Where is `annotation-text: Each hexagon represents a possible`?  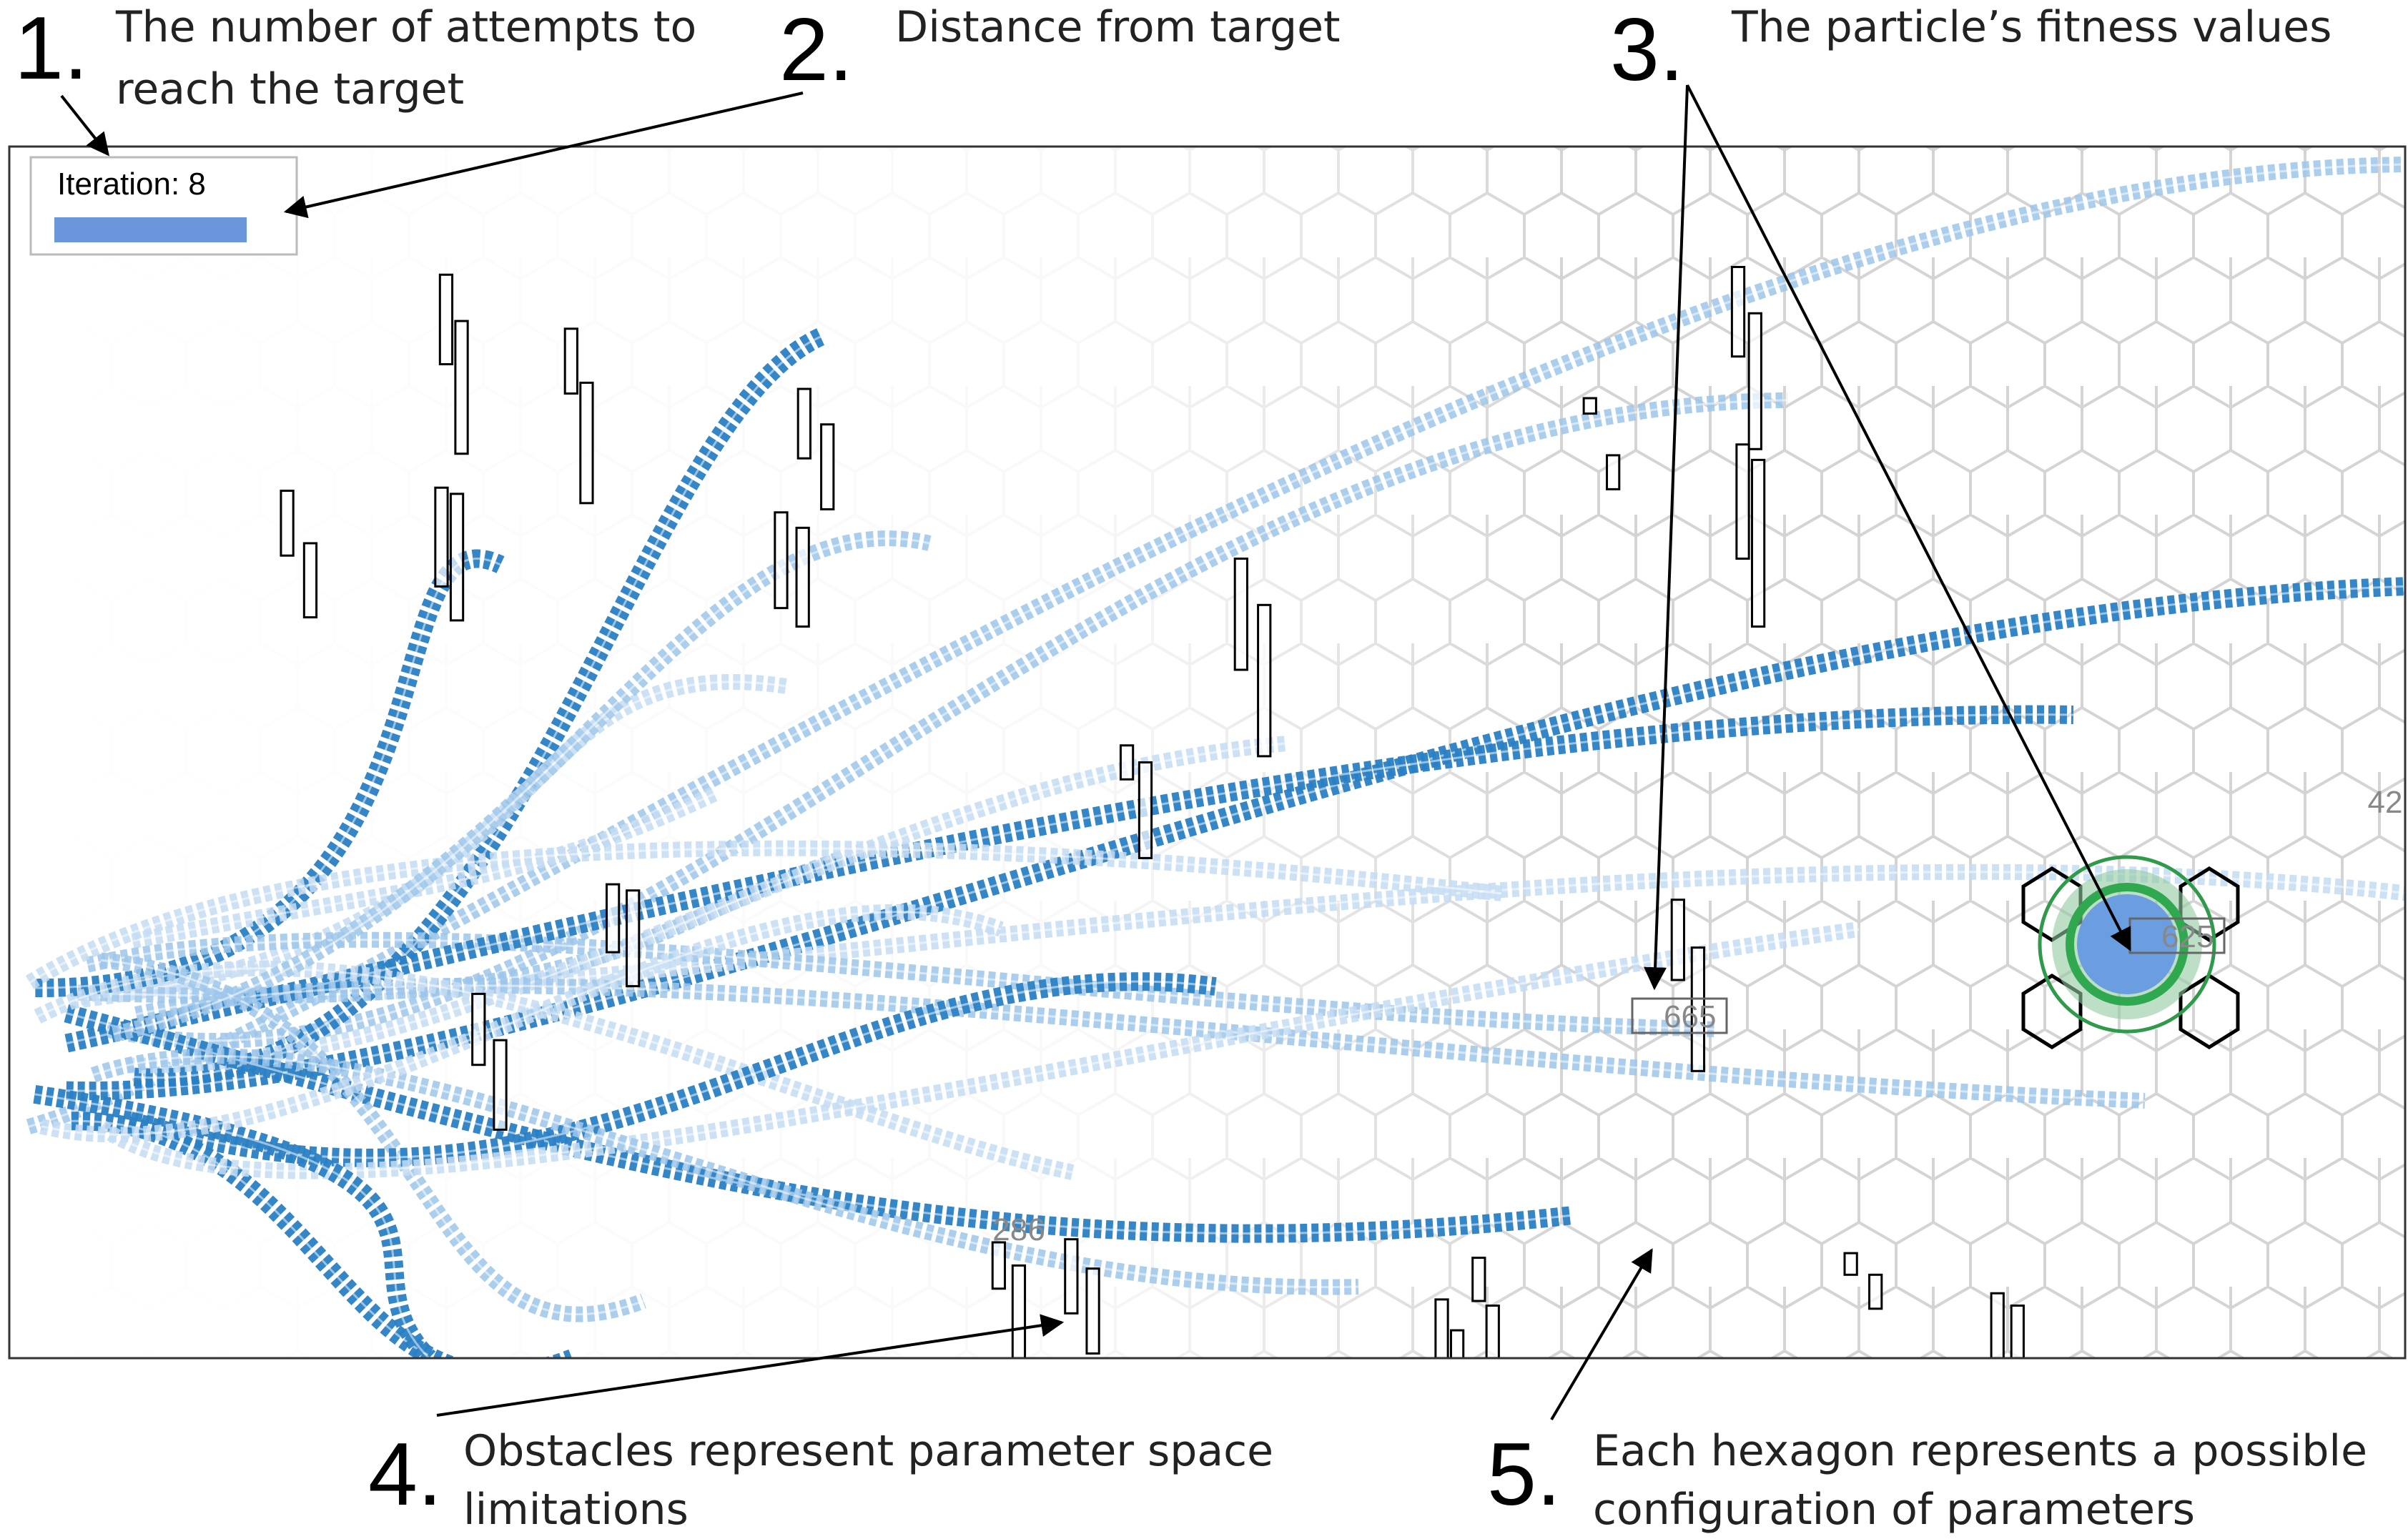 annotation-text: Each hexagon represents a possible is located at coordinates (1980, 1451).